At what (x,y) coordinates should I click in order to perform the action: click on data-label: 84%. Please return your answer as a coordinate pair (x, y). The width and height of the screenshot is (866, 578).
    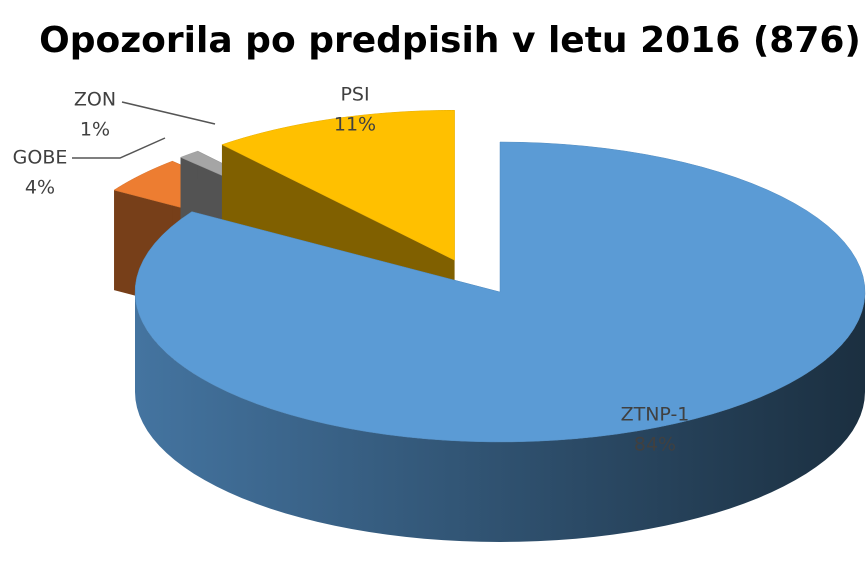
    Looking at the image, I should click on (655, 445).